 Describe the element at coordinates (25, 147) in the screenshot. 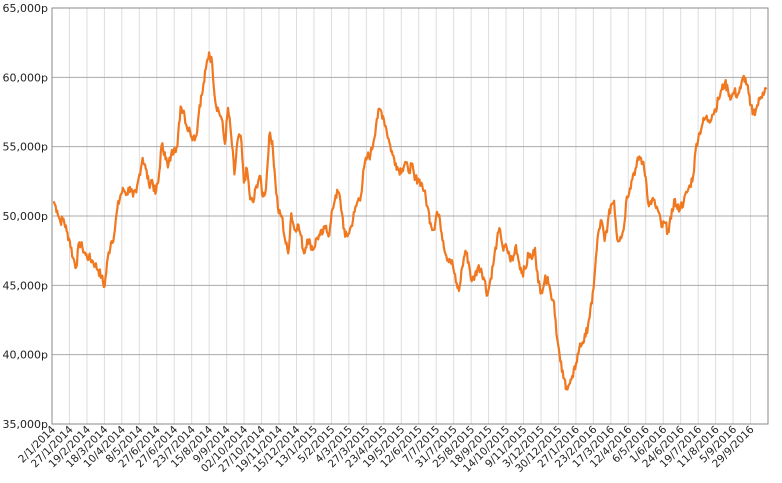

I see `y-tick-label: 55,000p` at that location.